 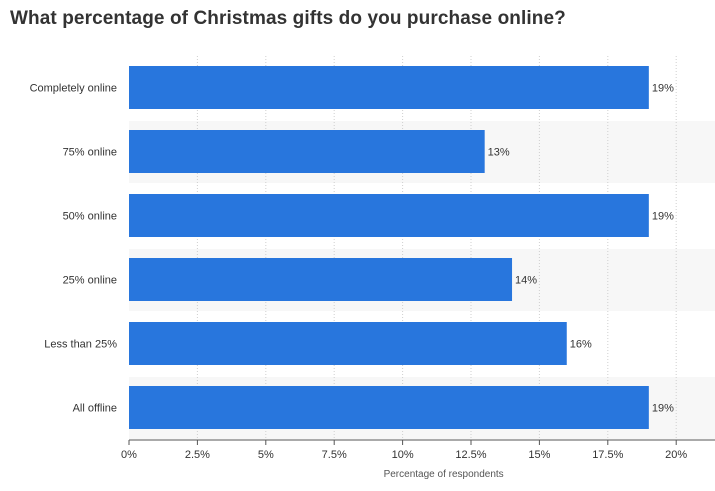 What do you see at coordinates (470, 455) in the screenshot?
I see `x-tick-label: 12.5%` at bounding box center [470, 455].